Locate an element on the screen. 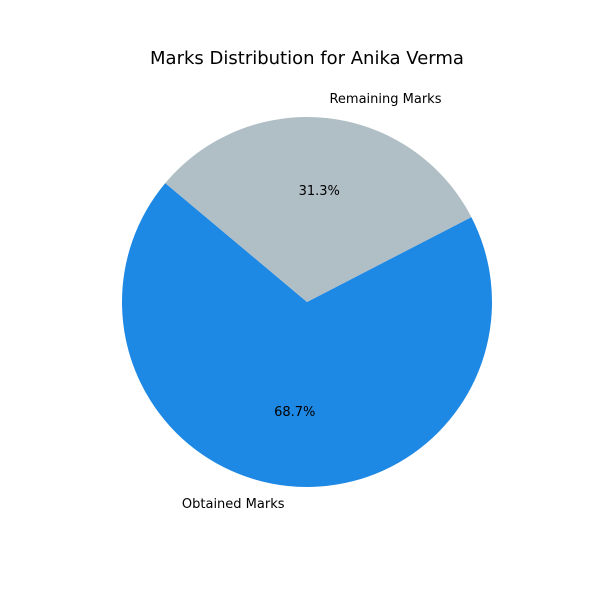 The width and height of the screenshot is (600, 600). slice-category-label: Remaining Marks is located at coordinates (385, 99).